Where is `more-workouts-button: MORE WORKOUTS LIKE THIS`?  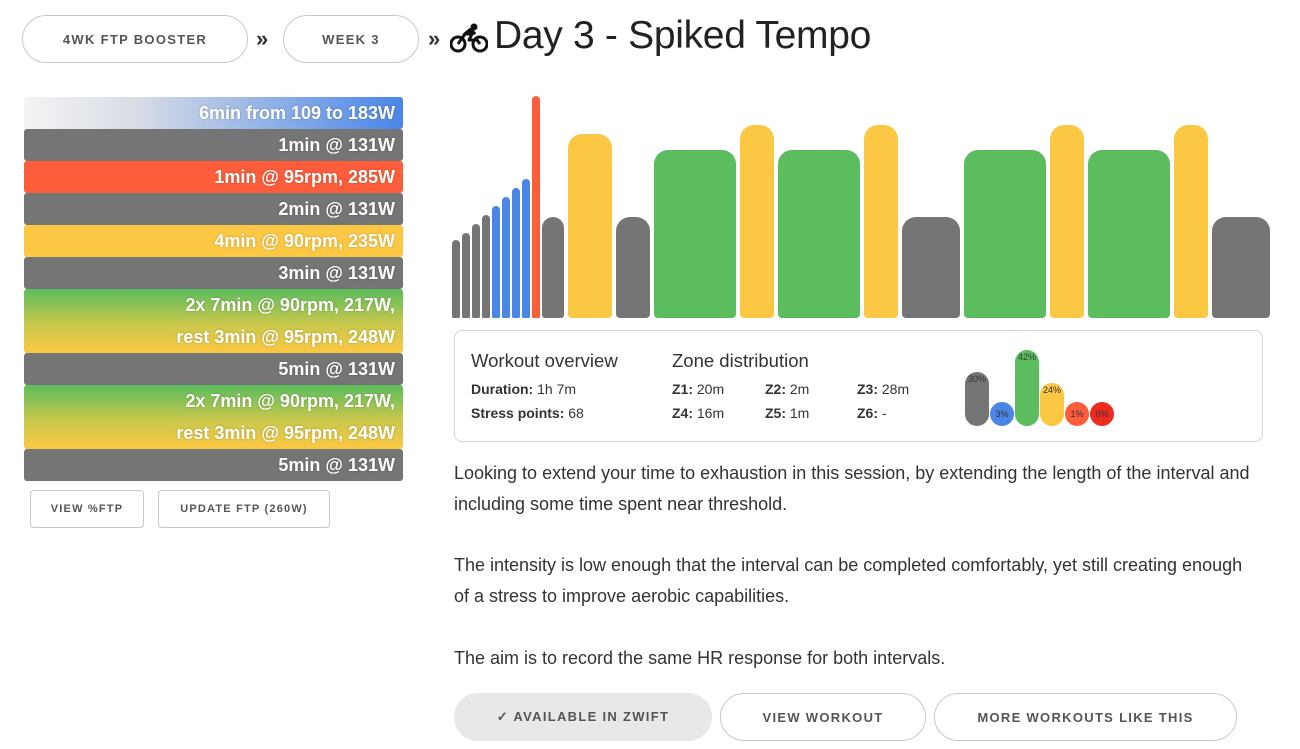 more-workouts-button: MORE WORKOUTS LIKE THIS is located at coordinates (1085, 717).